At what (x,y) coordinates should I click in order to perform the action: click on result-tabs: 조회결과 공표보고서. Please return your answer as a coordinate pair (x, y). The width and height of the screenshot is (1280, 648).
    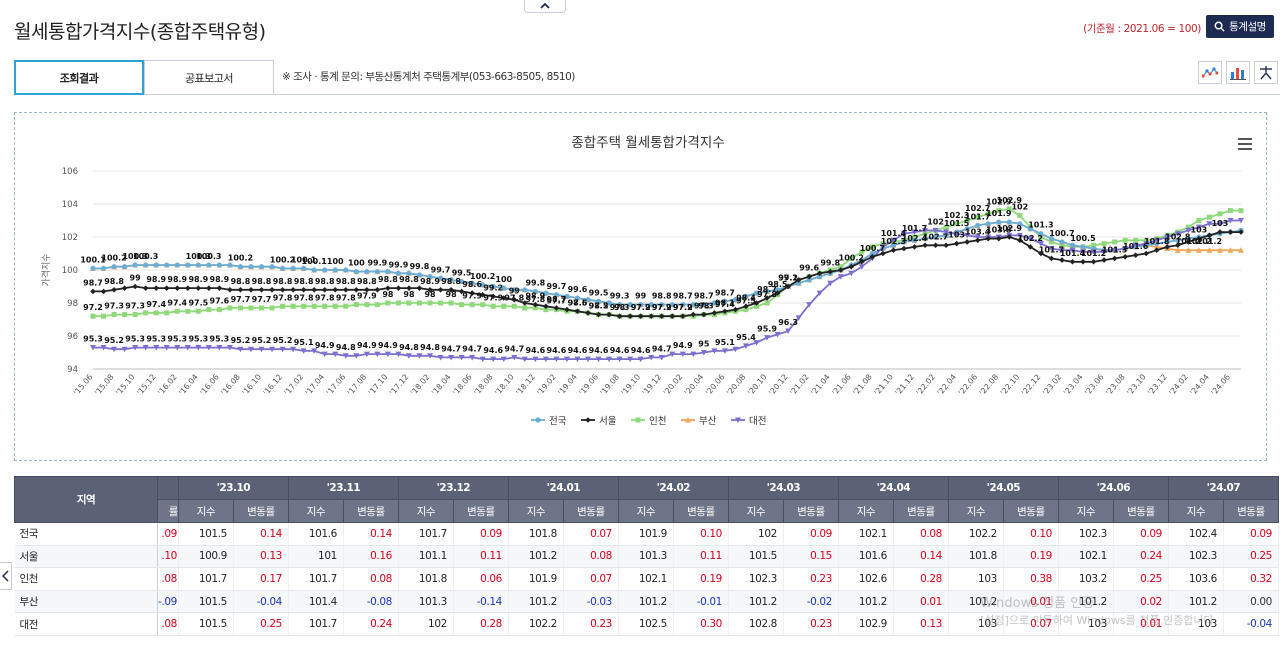
    Looking at the image, I should click on (144, 77).